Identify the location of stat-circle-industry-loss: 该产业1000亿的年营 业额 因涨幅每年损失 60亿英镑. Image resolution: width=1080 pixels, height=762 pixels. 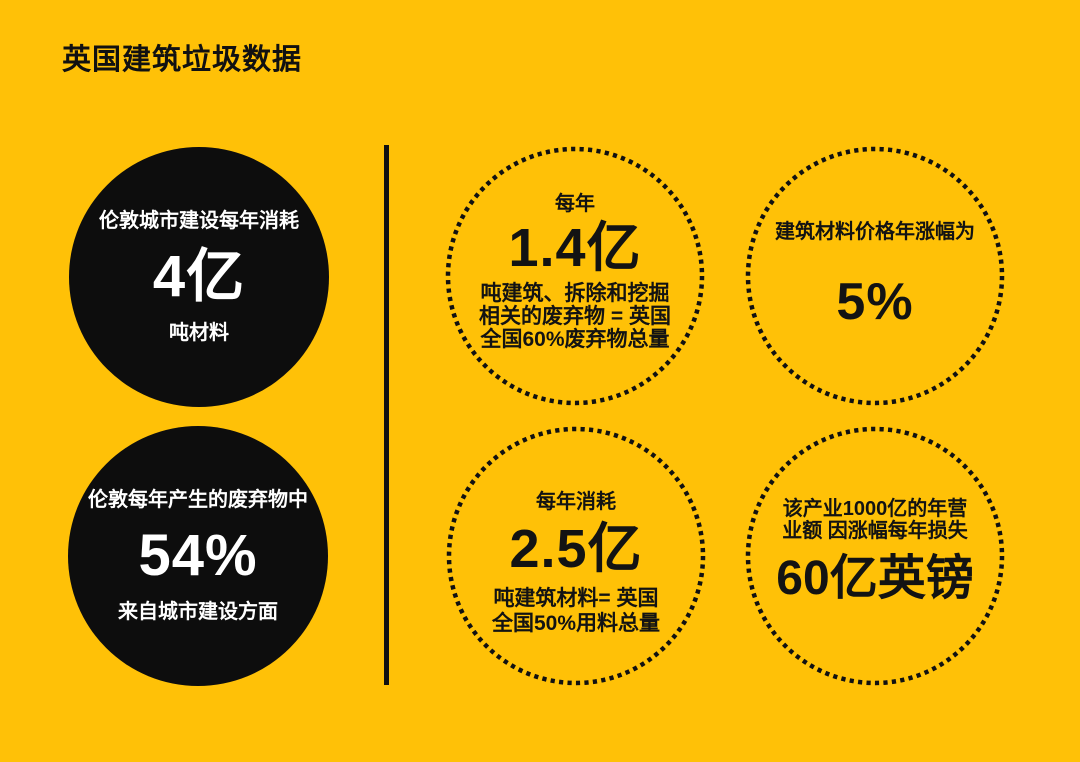
(875, 556).